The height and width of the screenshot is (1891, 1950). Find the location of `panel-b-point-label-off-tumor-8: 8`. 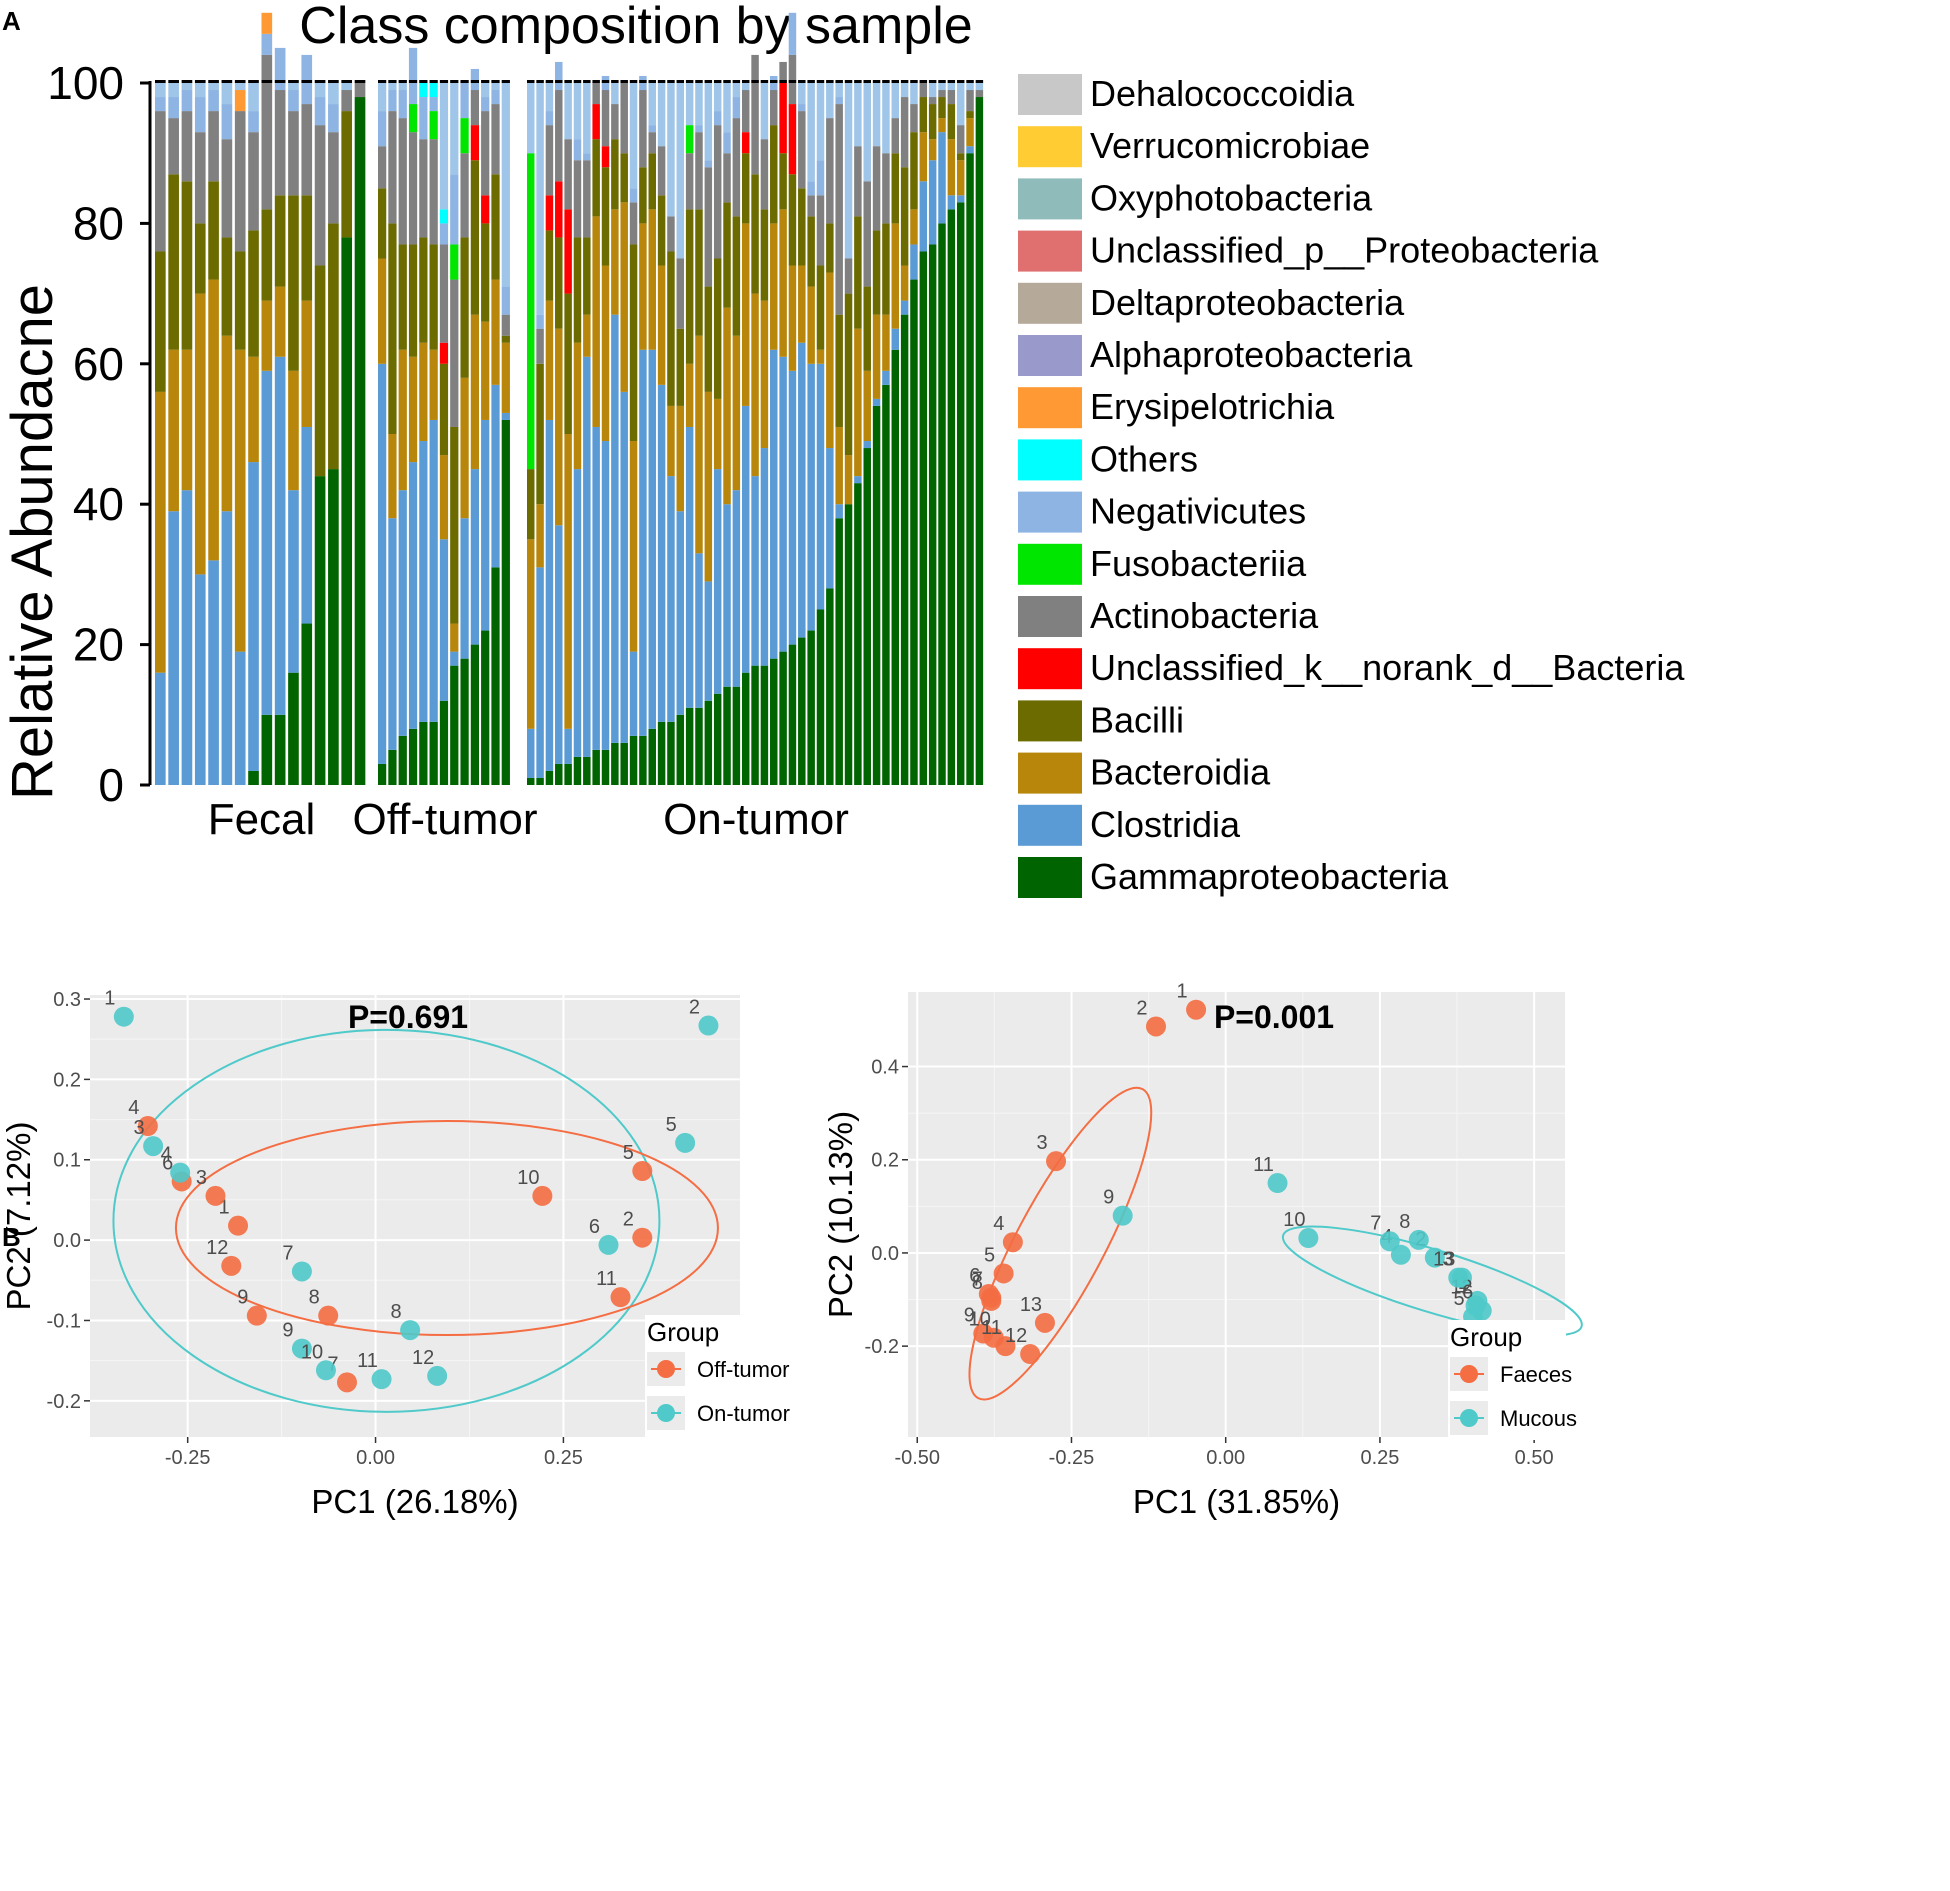

panel-b-point-label-off-tumor-8: 8 is located at coordinates (314, 1298).